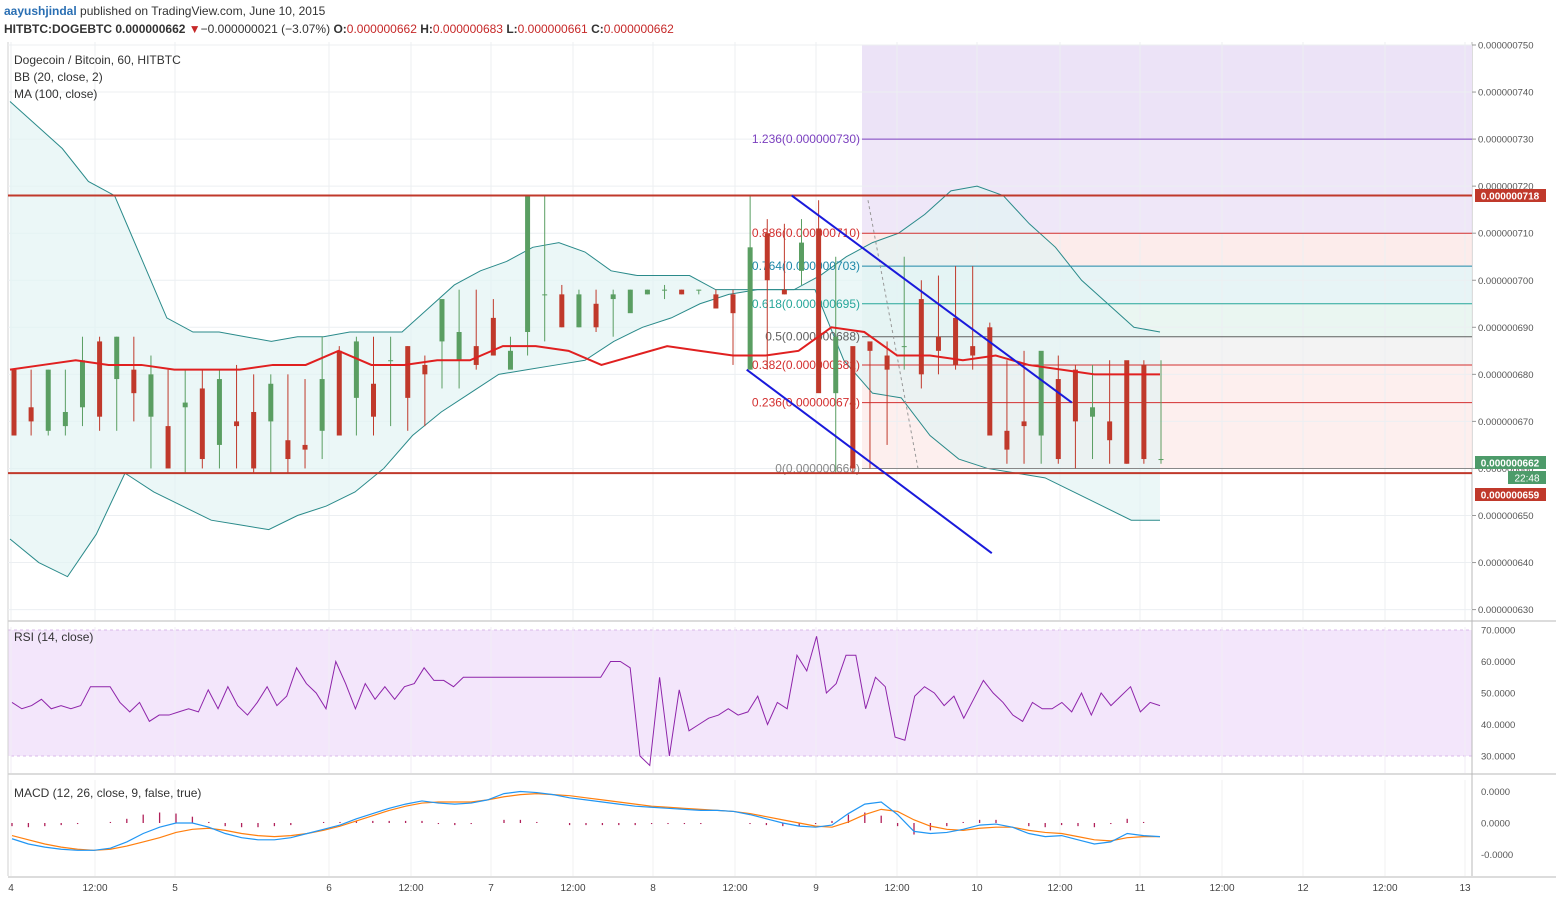 The image size is (1556, 907). I want to click on y-tick-label: 0.000000670, so click(1505, 422).